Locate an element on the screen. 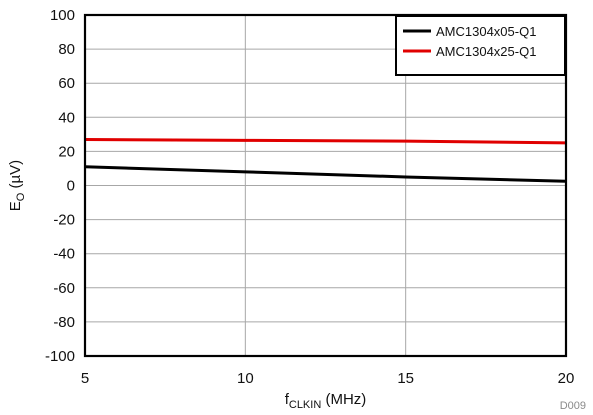  x-tick-label: 15 is located at coordinates (405, 378).